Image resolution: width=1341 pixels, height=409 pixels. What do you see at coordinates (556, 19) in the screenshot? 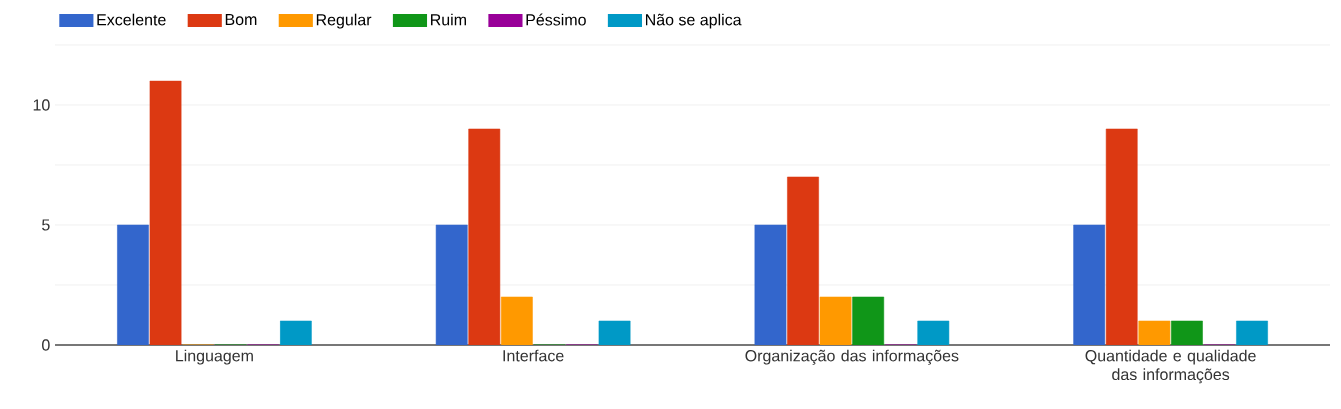
I see `legend-label: Péssimo` at bounding box center [556, 19].